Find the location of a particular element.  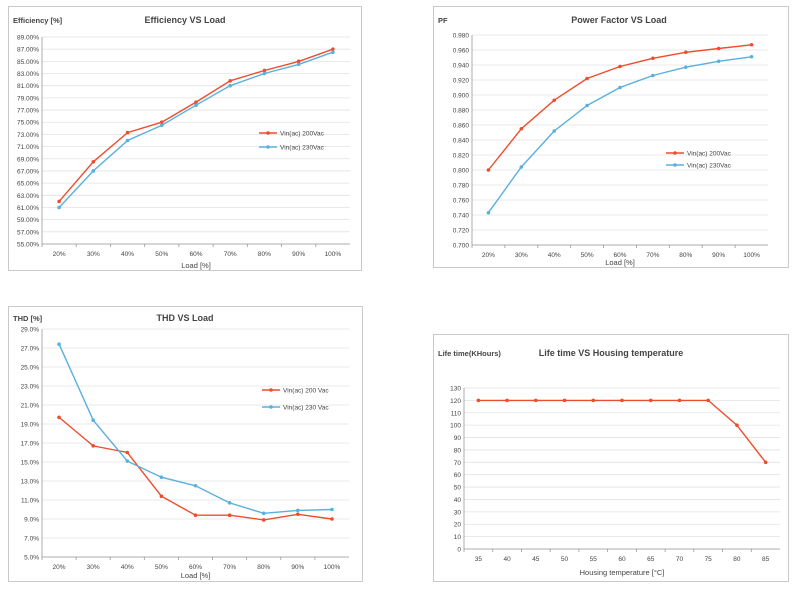

y-tick-label: 83.00% is located at coordinates (28, 74).